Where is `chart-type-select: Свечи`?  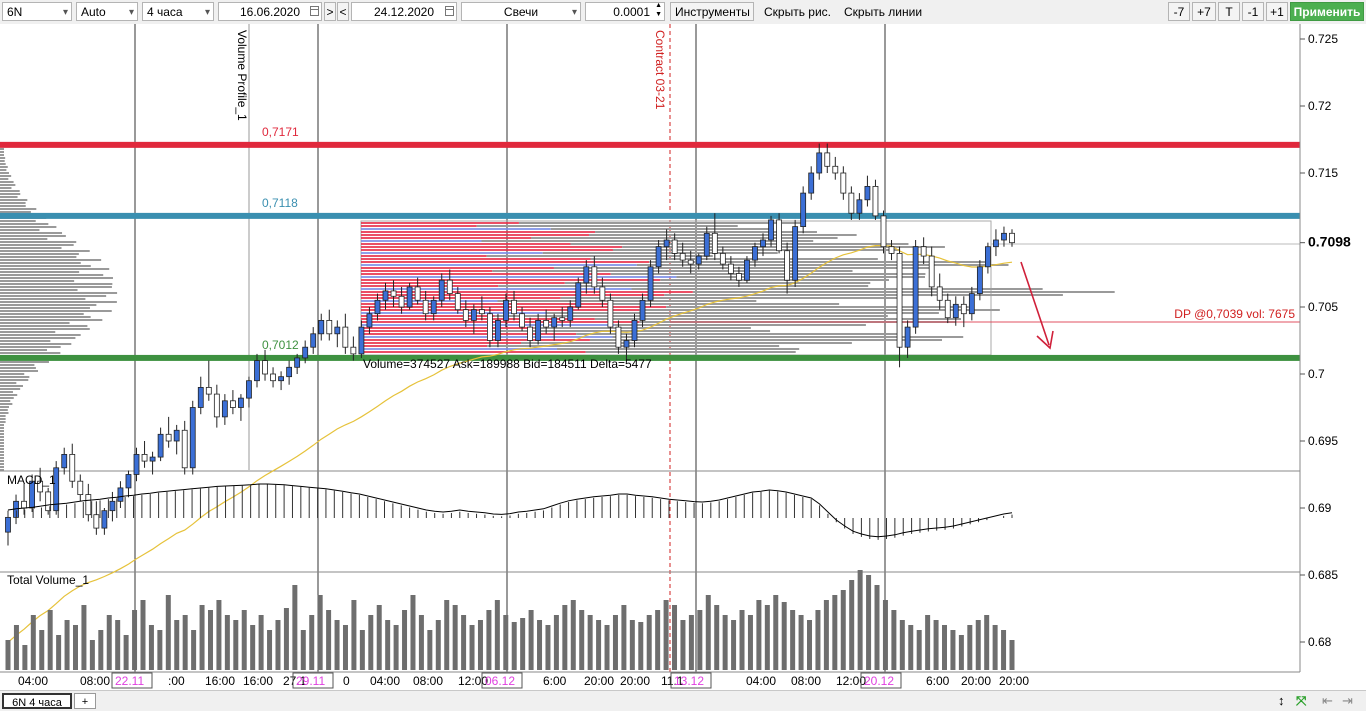 chart-type-select: Свечи is located at coordinates (521, 11).